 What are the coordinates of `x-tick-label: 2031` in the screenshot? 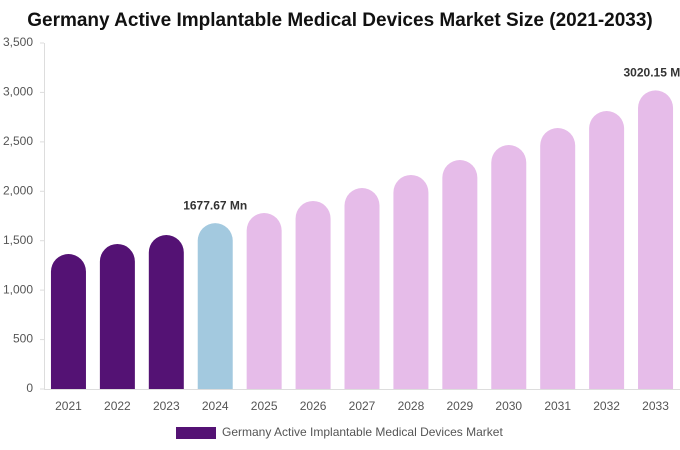 It's located at (557, 406).